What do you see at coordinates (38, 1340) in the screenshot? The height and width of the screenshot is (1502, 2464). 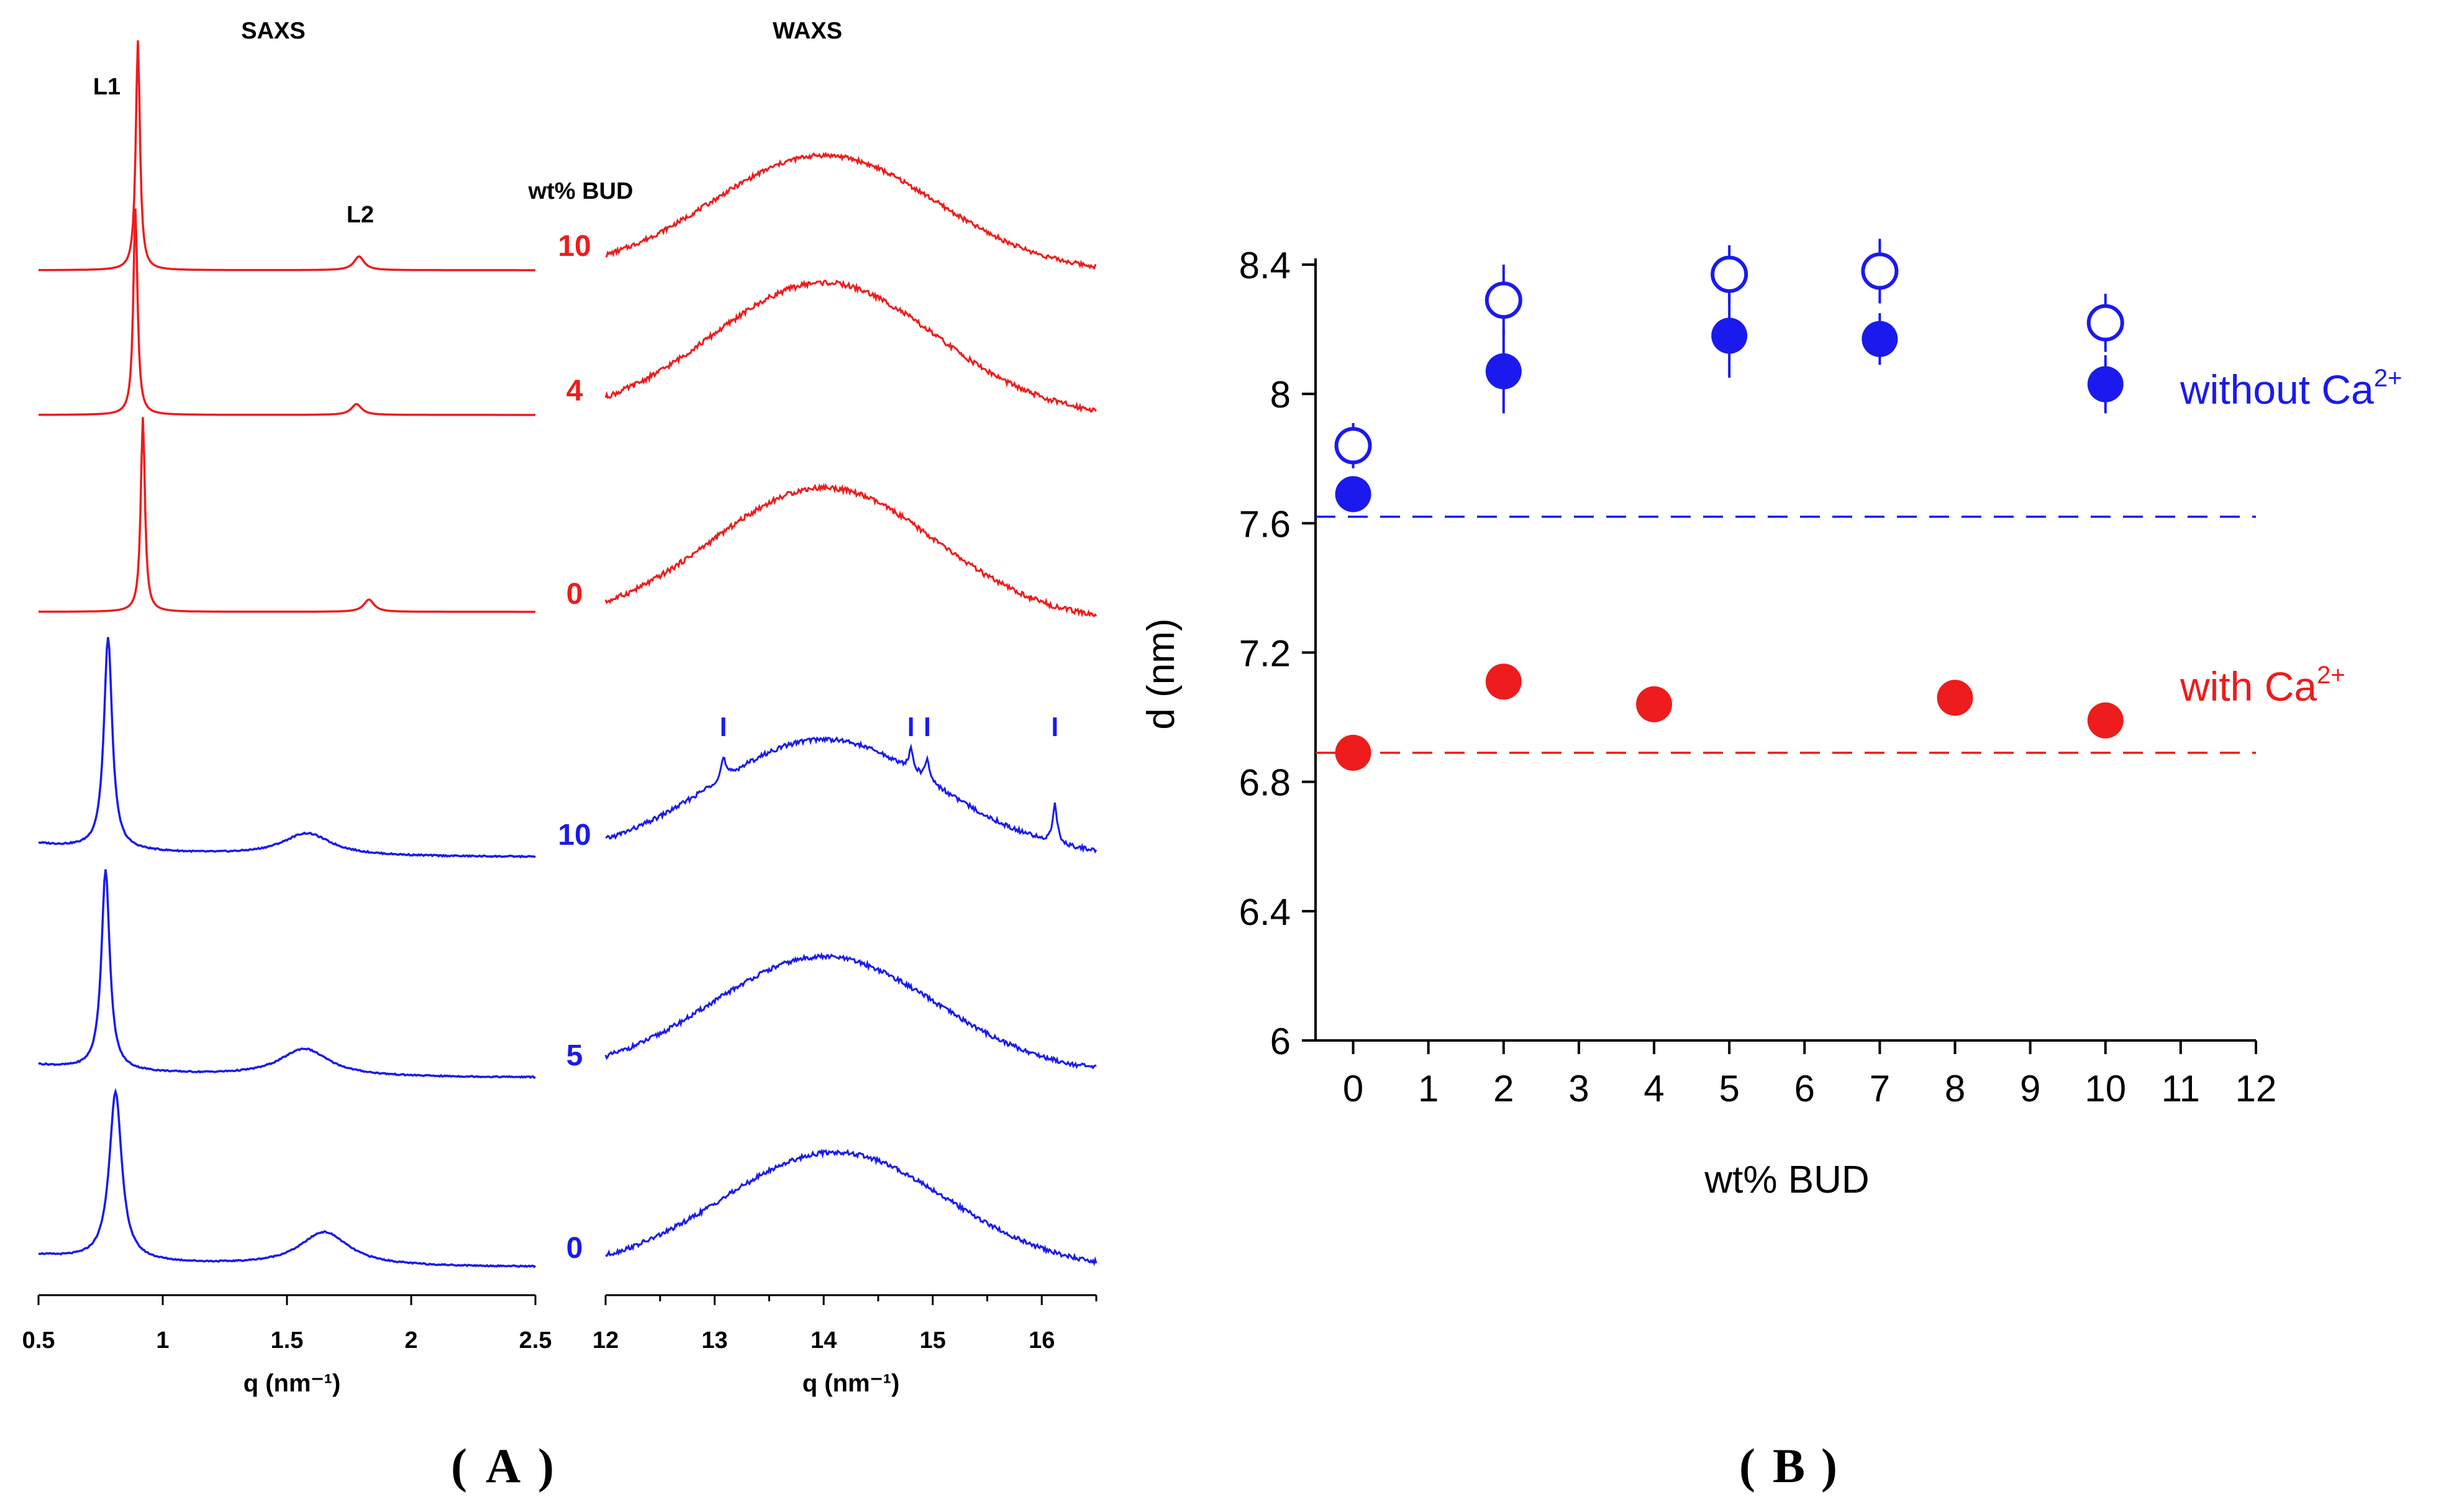 I see `saxs-tick-label: 0.5` at bounding box center [38, 1340].